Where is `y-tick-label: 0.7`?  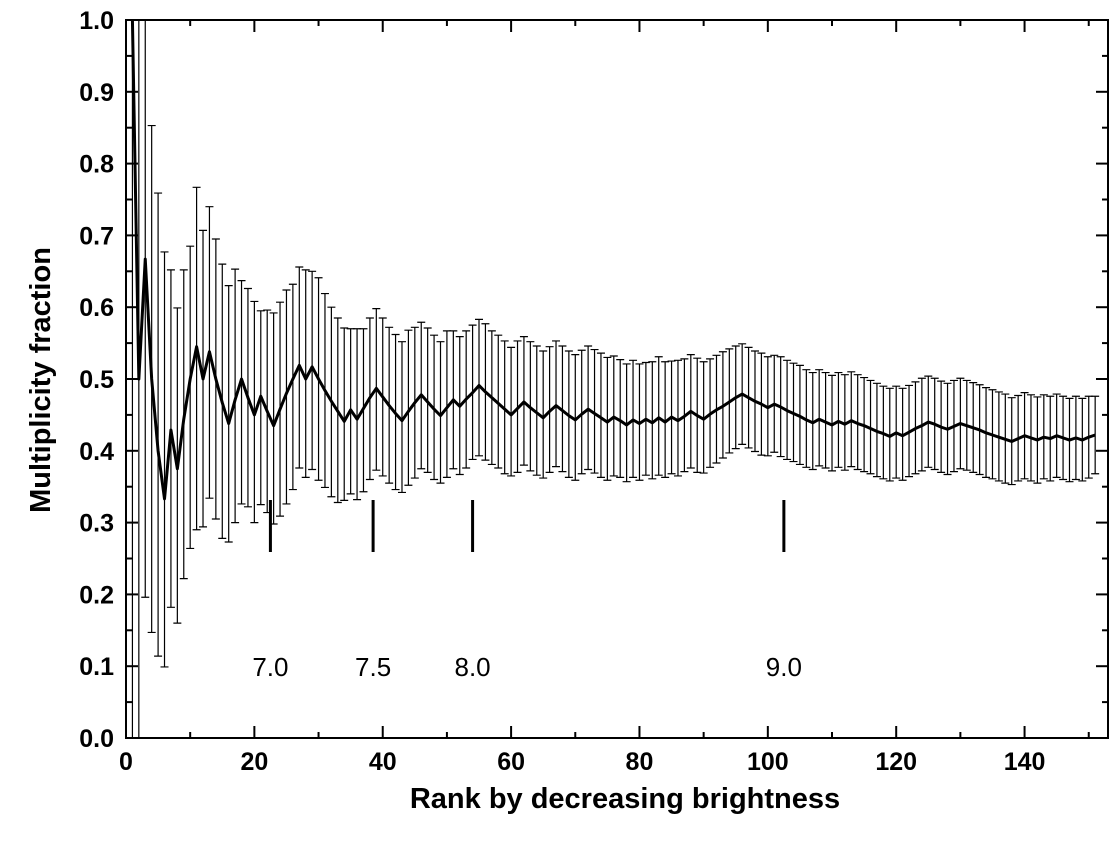
y-tick-label: 0.7 is located at coordinates (96, 236).